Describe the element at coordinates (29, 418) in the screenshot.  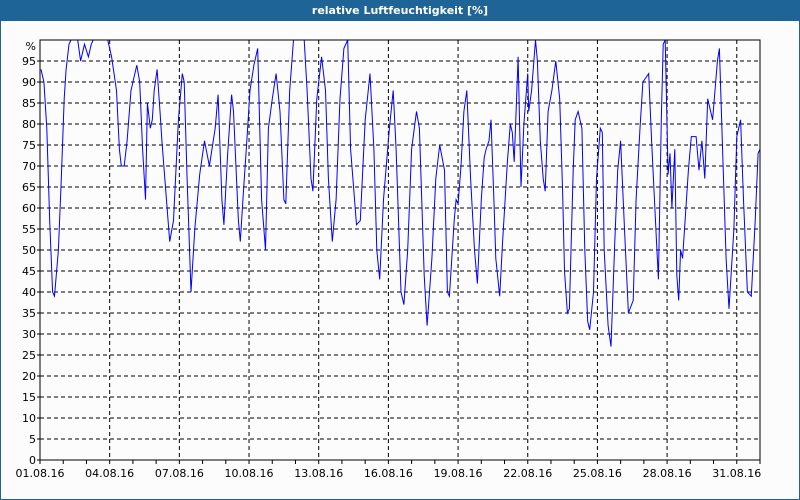
I see `y-tick-label: 10` at that location.